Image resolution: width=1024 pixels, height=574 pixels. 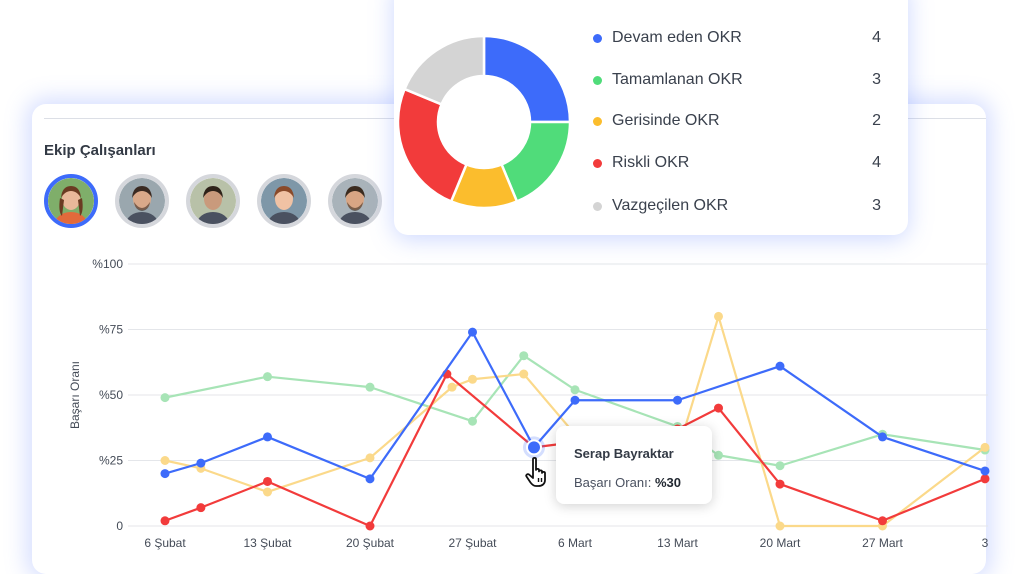 What do you see at coordinates (534, 447) in the screenshot?
I see `highlighted-data-point` at bounding box center [534, 447].